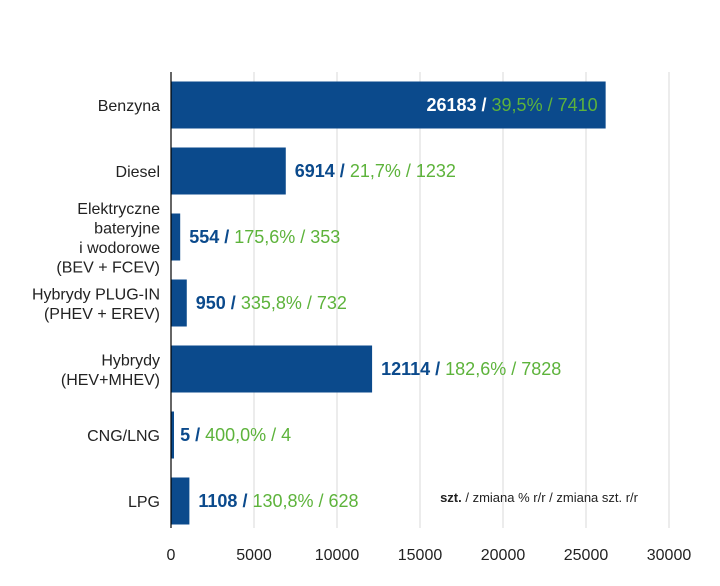  What do you see at coordinates (144, 502) in the screenshot?
I see `category-label: LPG` at bounding box center [144, 502].